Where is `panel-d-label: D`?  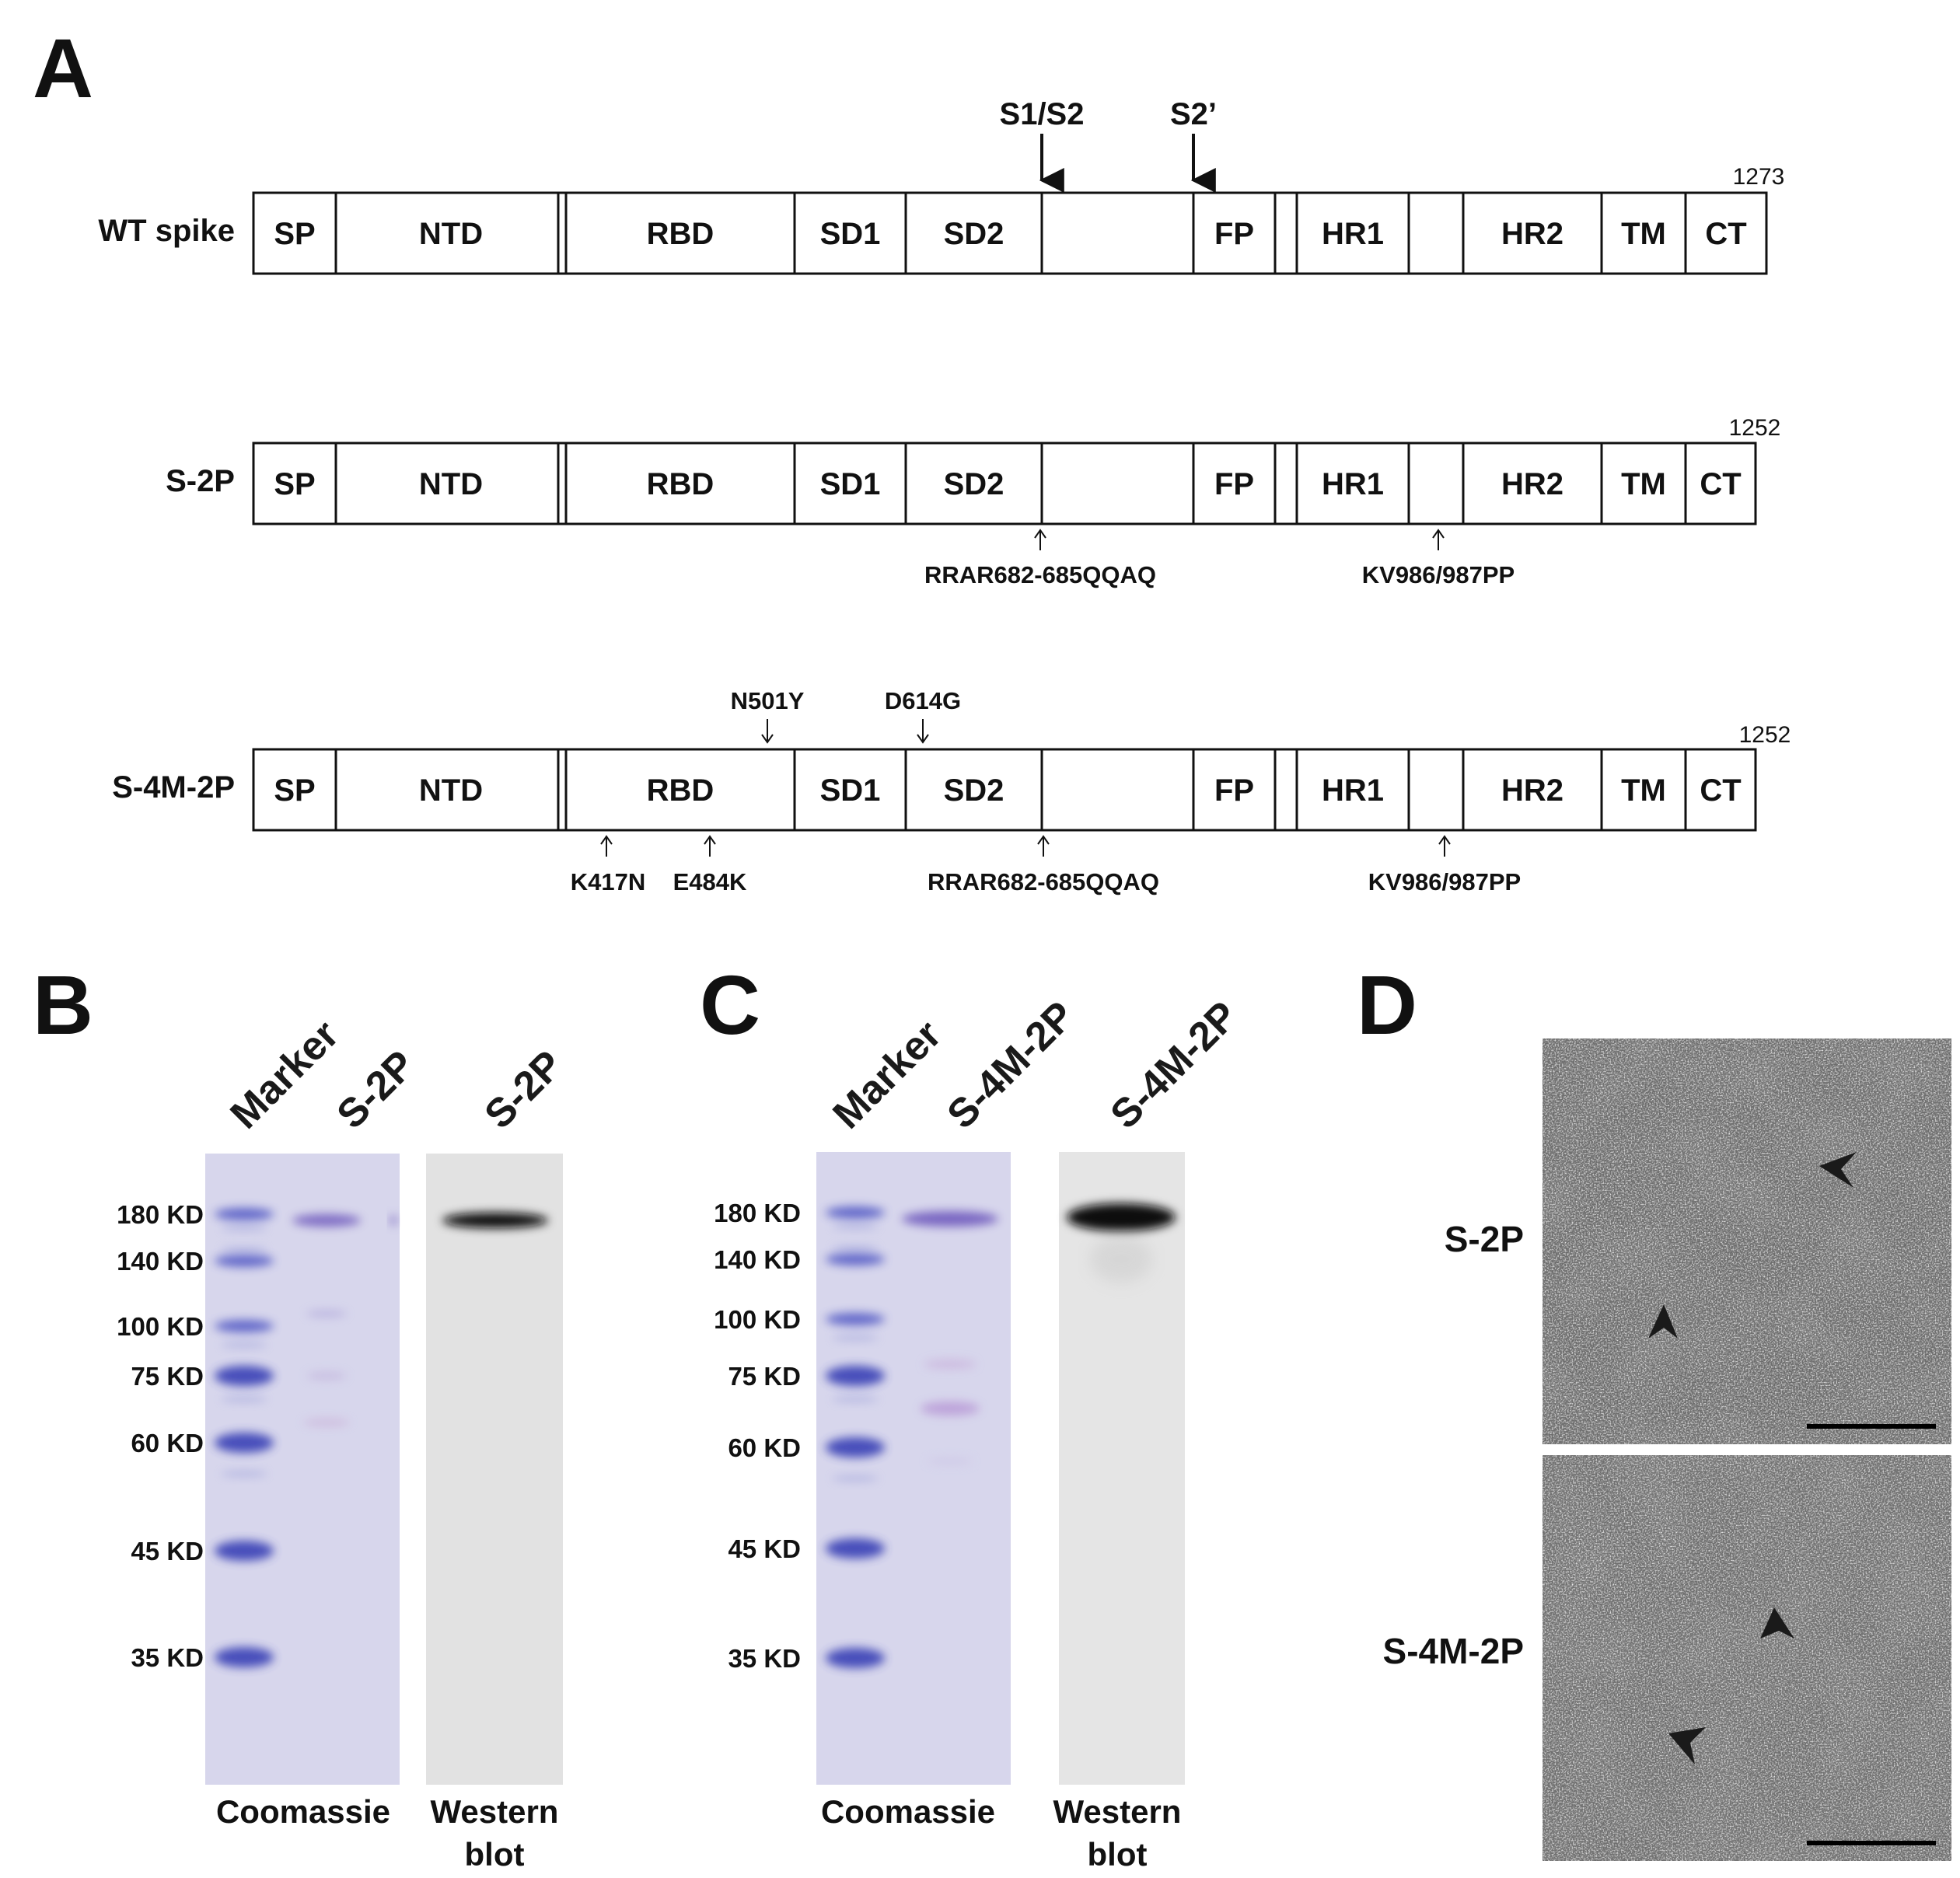 panel-d-label: D is located at coordinates (1387, 1005).